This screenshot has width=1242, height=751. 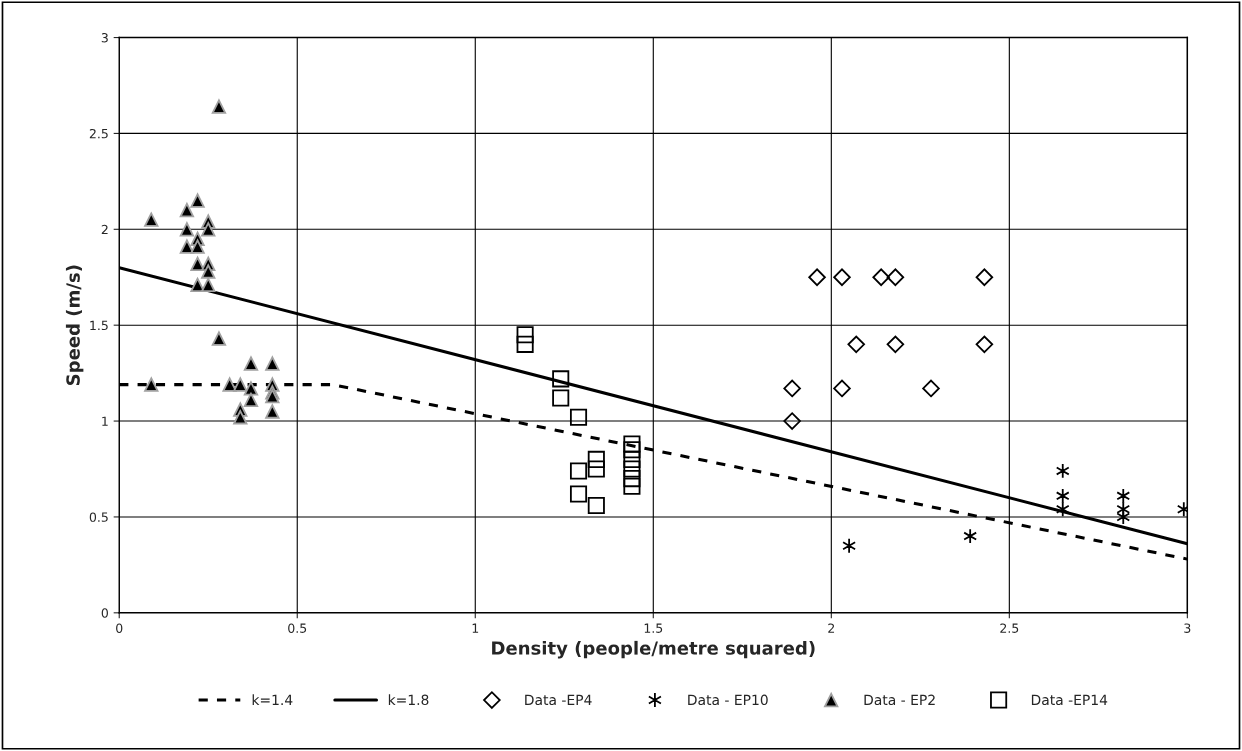 I want to click on x-axis-title: Density (people/metre squared), so click(x=653, y=649).